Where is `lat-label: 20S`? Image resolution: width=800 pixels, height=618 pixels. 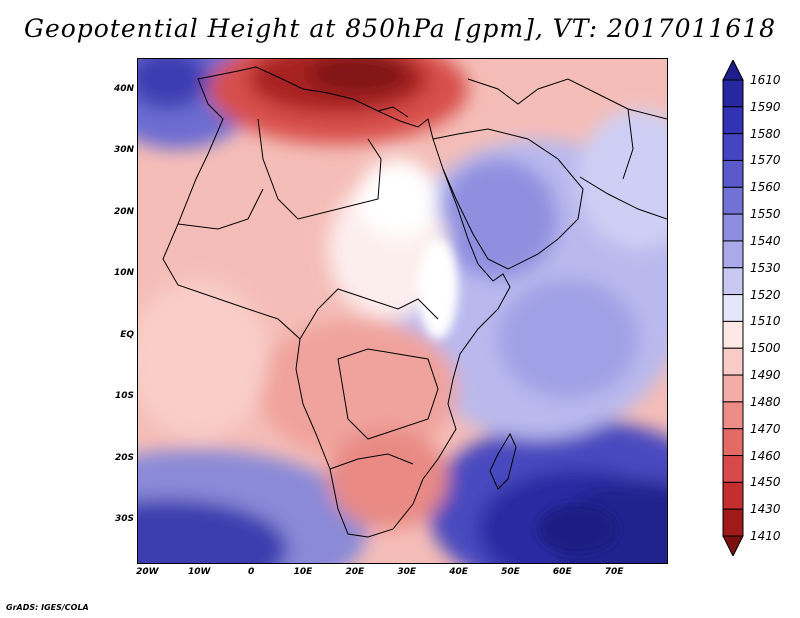 lat-label: 20S is located at coordinates (124, 457).